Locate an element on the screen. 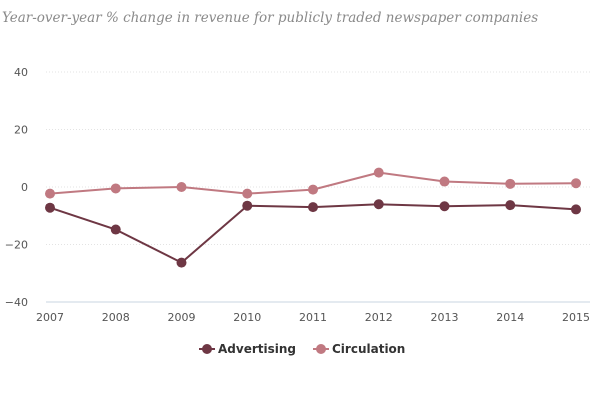 The image size is (600, 400). legend: Advertising Circulation is located at coordinates (302, 349).